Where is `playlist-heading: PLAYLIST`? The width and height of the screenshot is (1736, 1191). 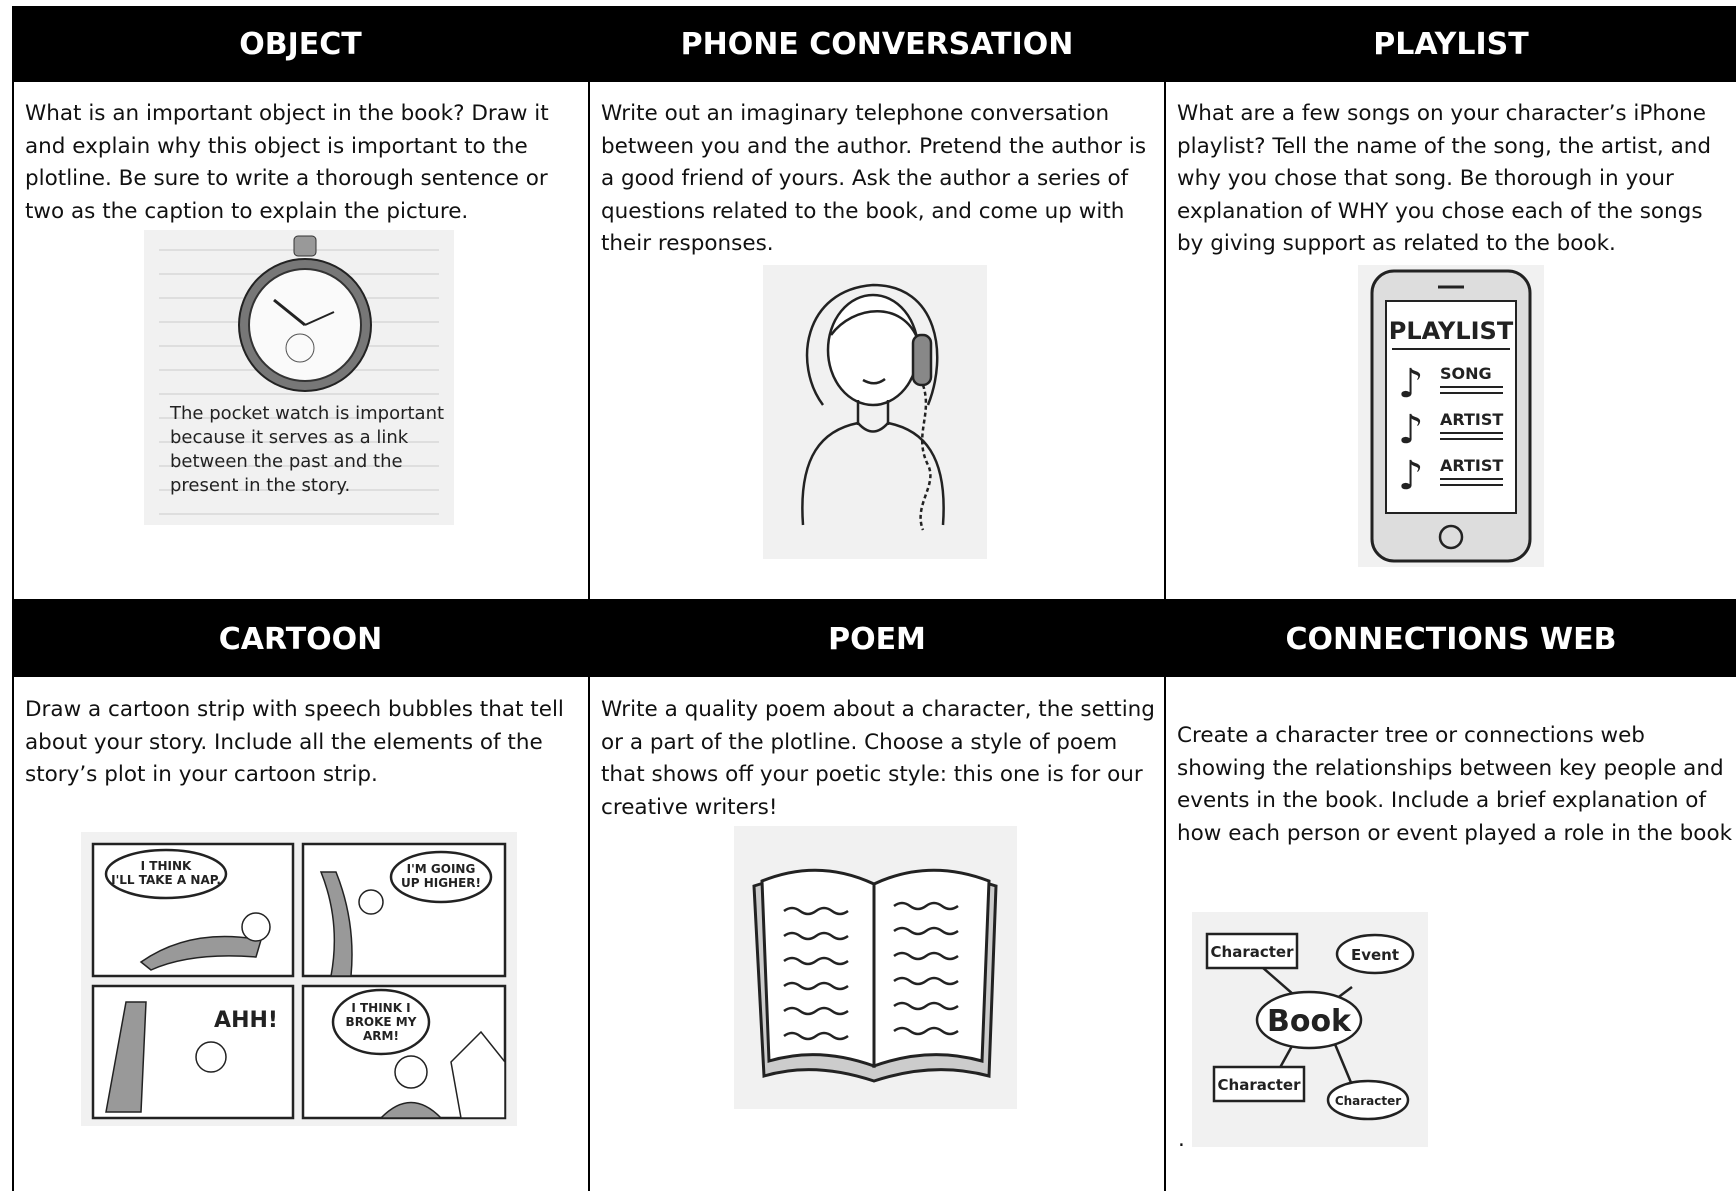
playlist-heading: PLAYLIST is located at coordinates (1451, 331).